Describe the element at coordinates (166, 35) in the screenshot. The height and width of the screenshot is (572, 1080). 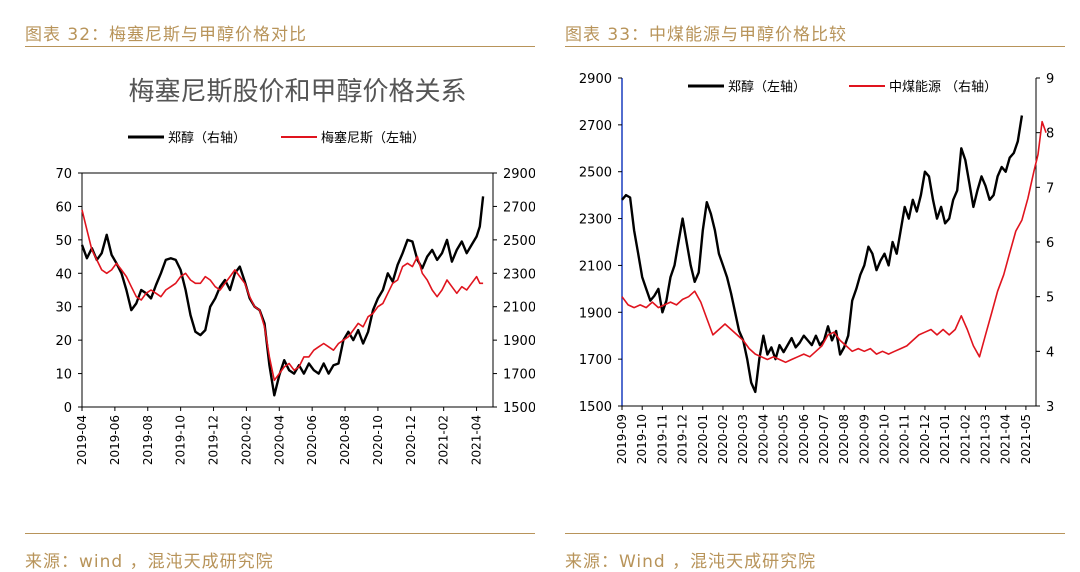
I see `left-figure-caption: 图表 32：梅塞尼斯与甲醇价格对比` at that location.